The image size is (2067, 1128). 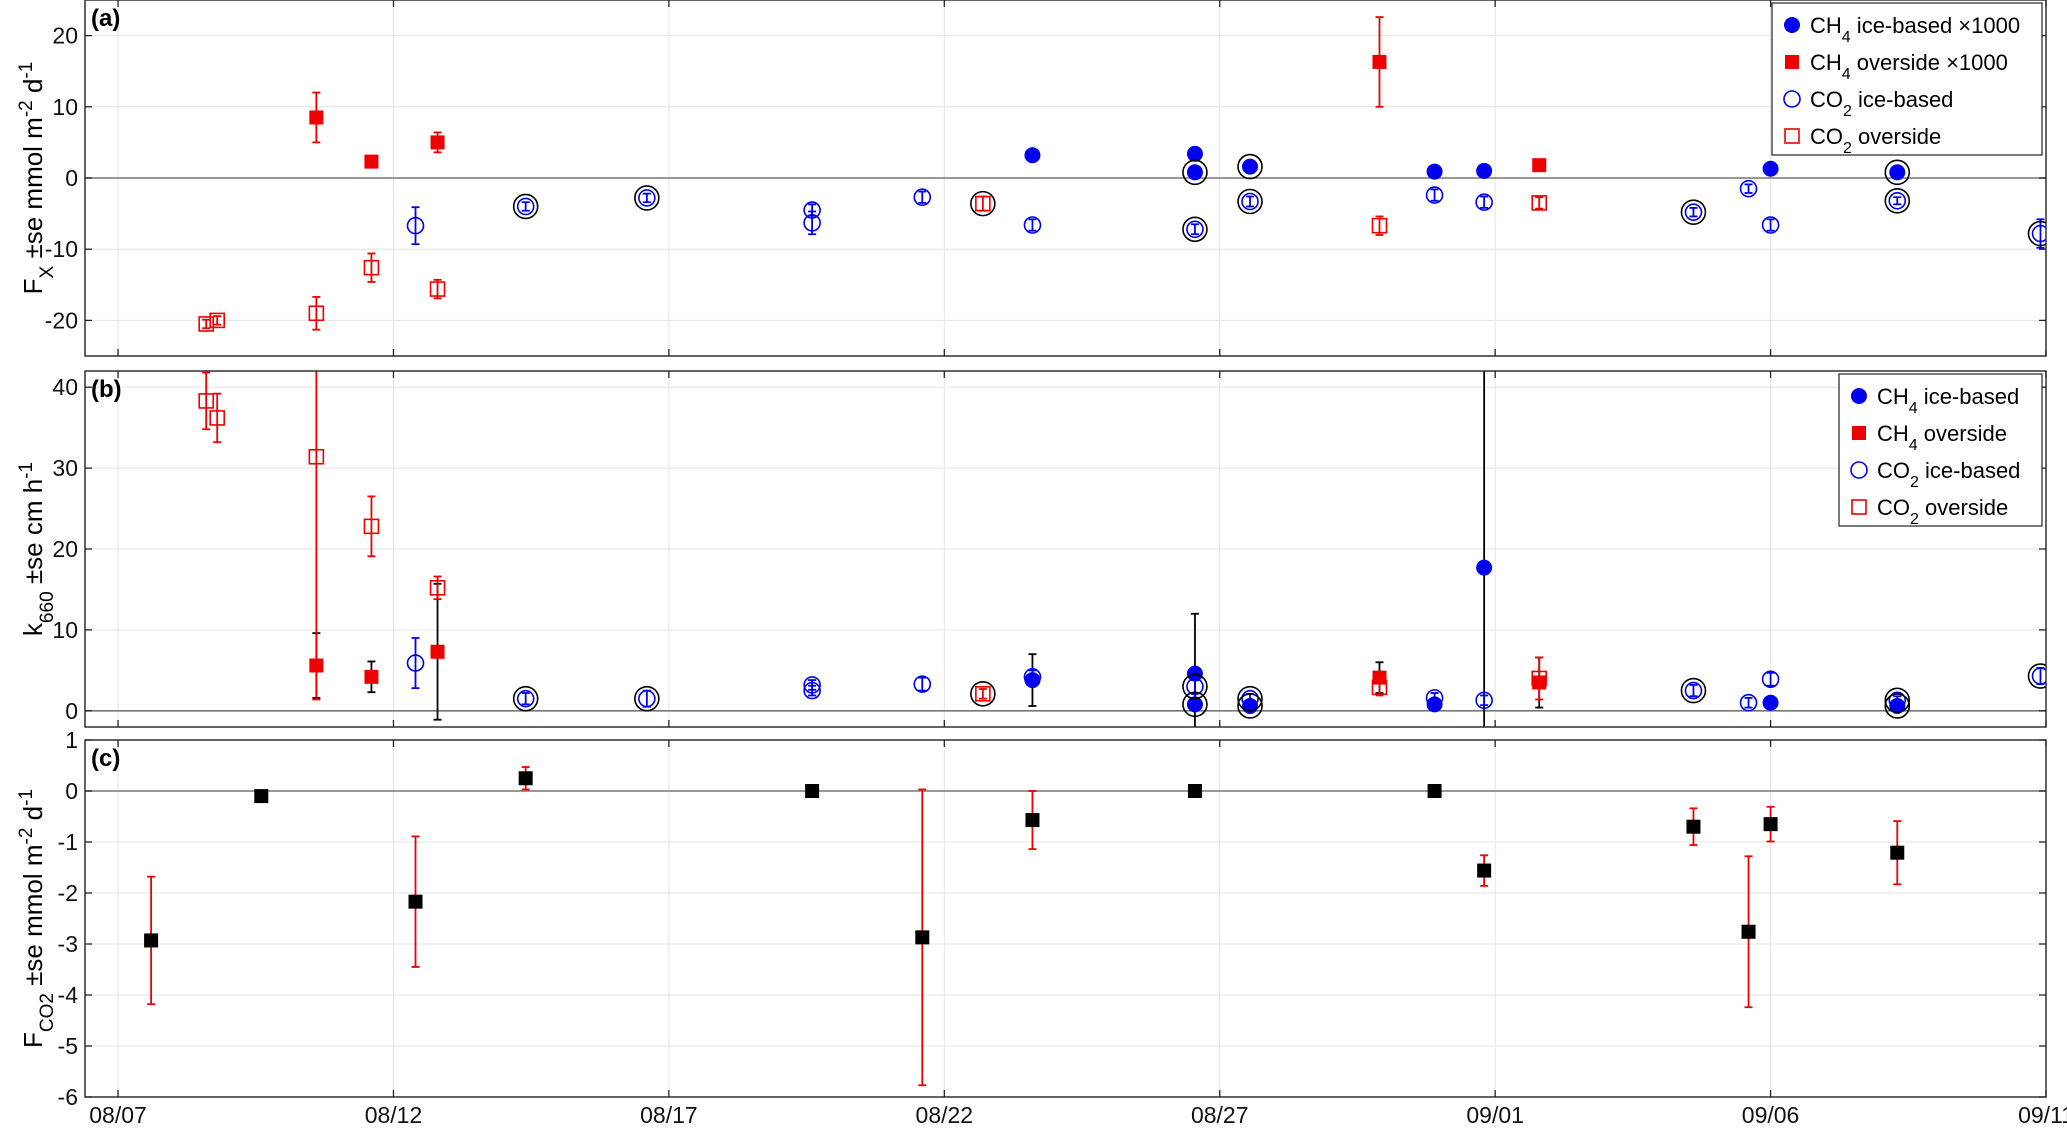 I want to click on y-tick-label: -2, so click(x=68, y=893).